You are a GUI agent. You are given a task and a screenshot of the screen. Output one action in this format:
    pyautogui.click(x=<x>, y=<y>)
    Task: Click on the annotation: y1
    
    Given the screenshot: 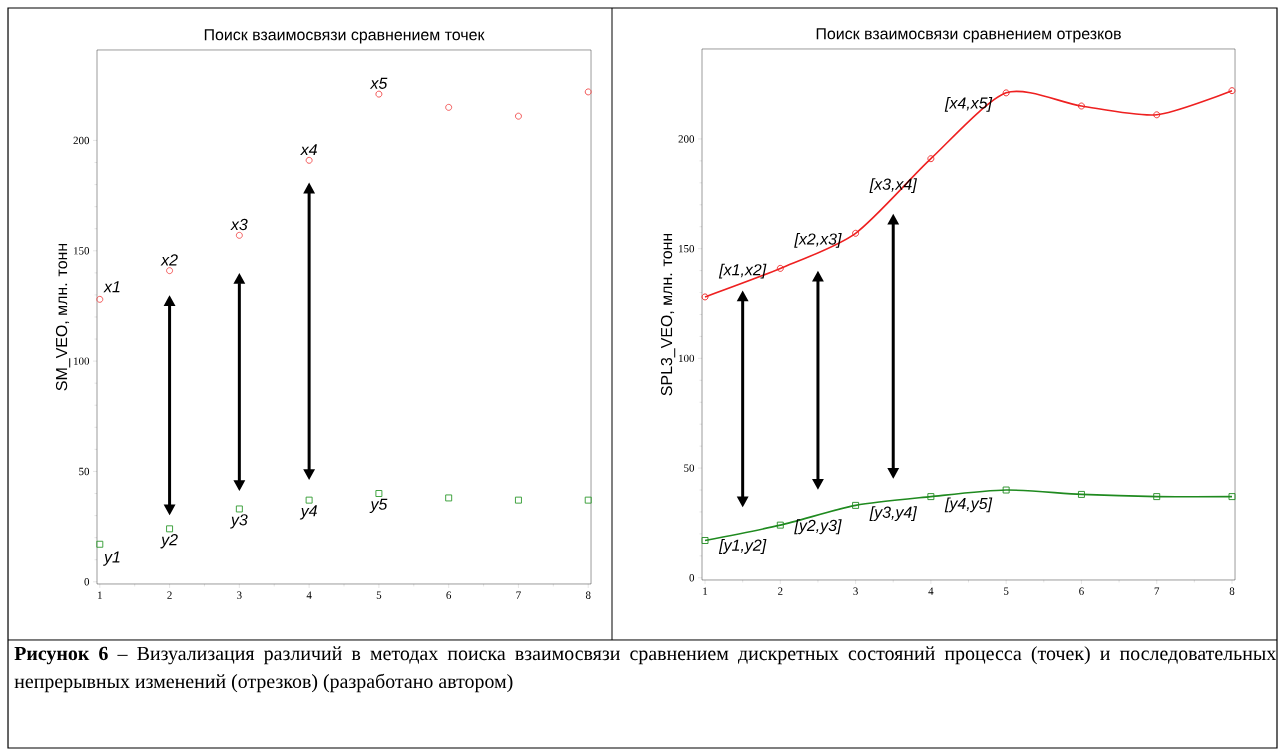 What is the action you would take?
    pyautogui.click(x=111, y=558)
    